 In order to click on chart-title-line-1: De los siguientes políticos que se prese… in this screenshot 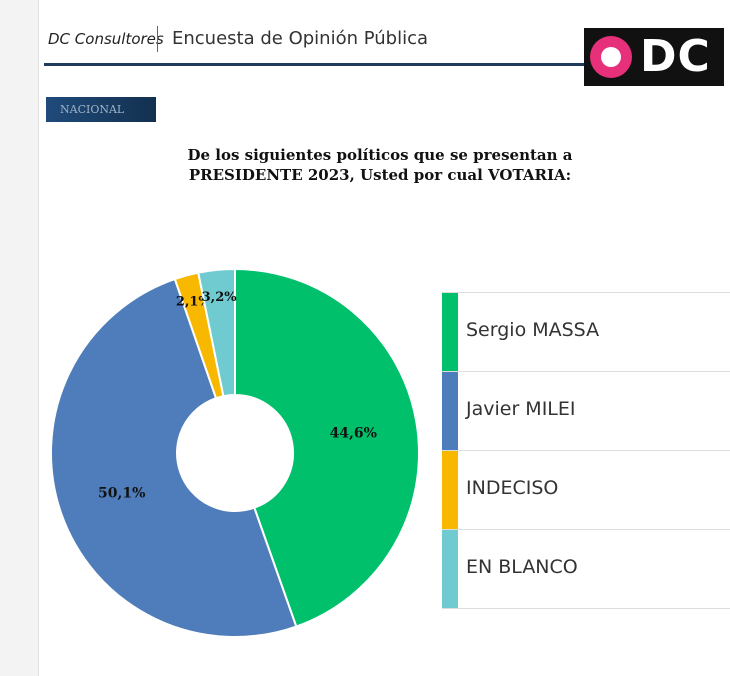, I will do `click(380, 155)`.